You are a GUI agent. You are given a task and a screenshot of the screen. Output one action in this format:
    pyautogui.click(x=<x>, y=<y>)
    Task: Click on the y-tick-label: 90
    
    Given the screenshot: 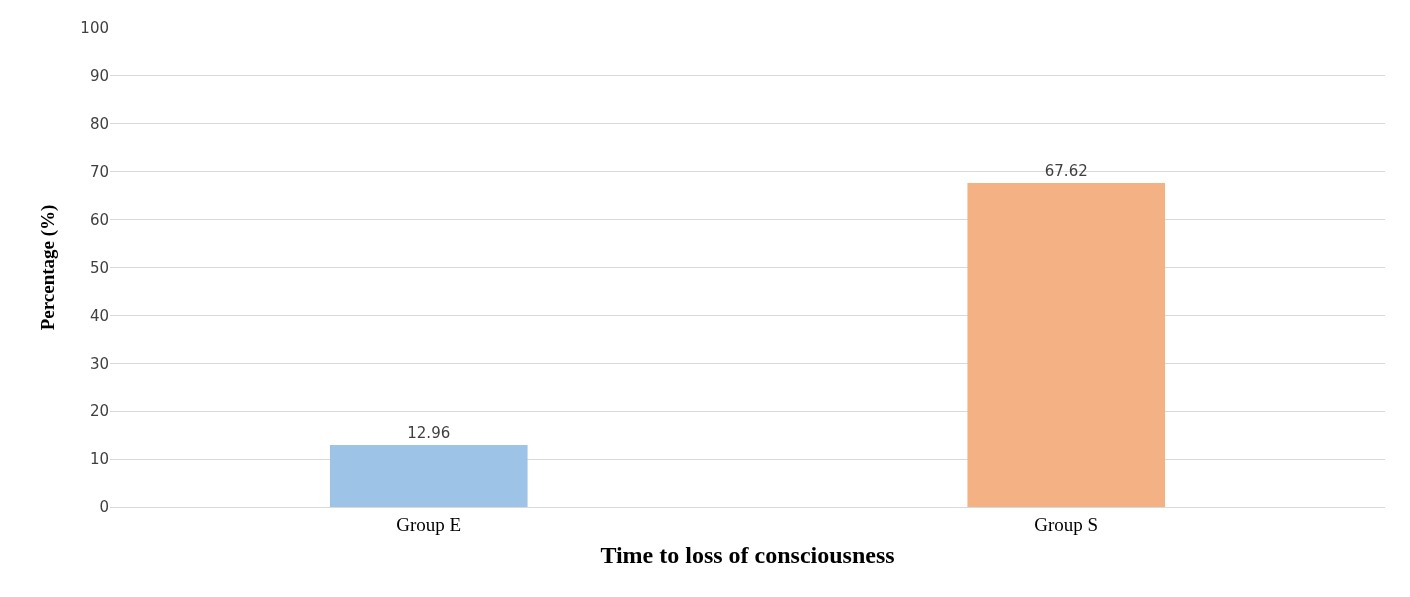 What is the action you would take?
    pyautogui.click(x=99, y=76)
    